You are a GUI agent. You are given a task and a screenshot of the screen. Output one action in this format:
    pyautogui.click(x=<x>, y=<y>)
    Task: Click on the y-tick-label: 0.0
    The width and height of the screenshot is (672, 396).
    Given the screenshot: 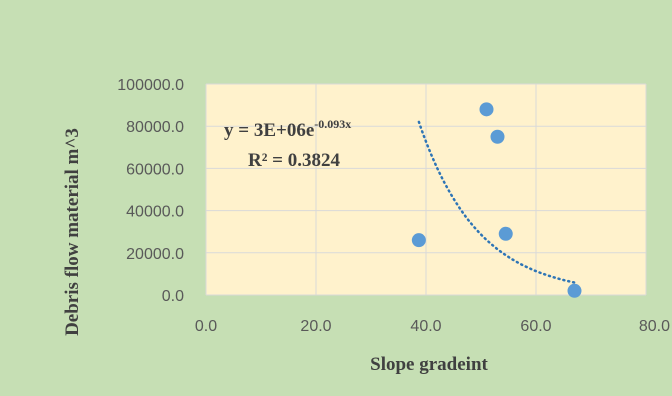 What is the action you would take?
    pyautogui.click(x=173, y=296)
    